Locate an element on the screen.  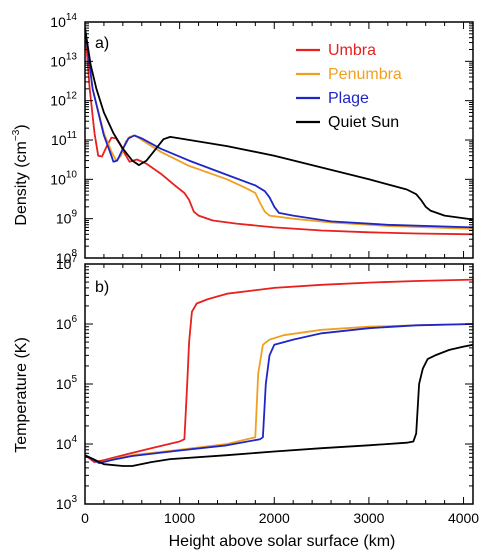
temperature-y-tick-label: 10⁶ is located at coordinates (67, 323).